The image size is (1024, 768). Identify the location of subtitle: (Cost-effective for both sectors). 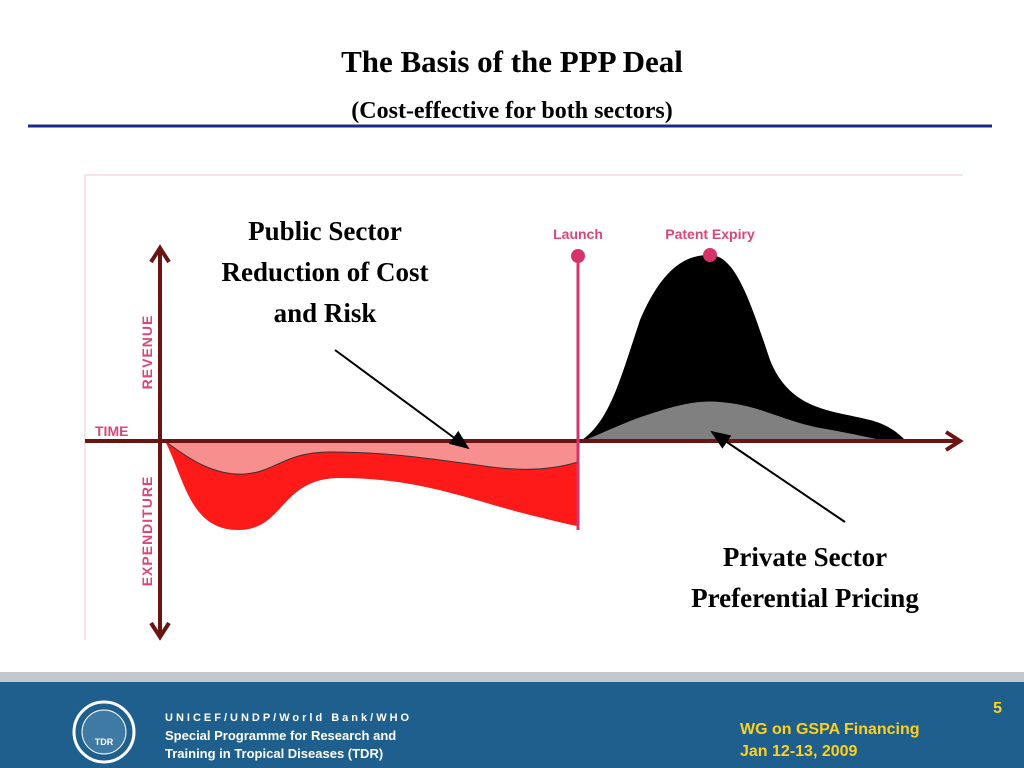
(511, 111).